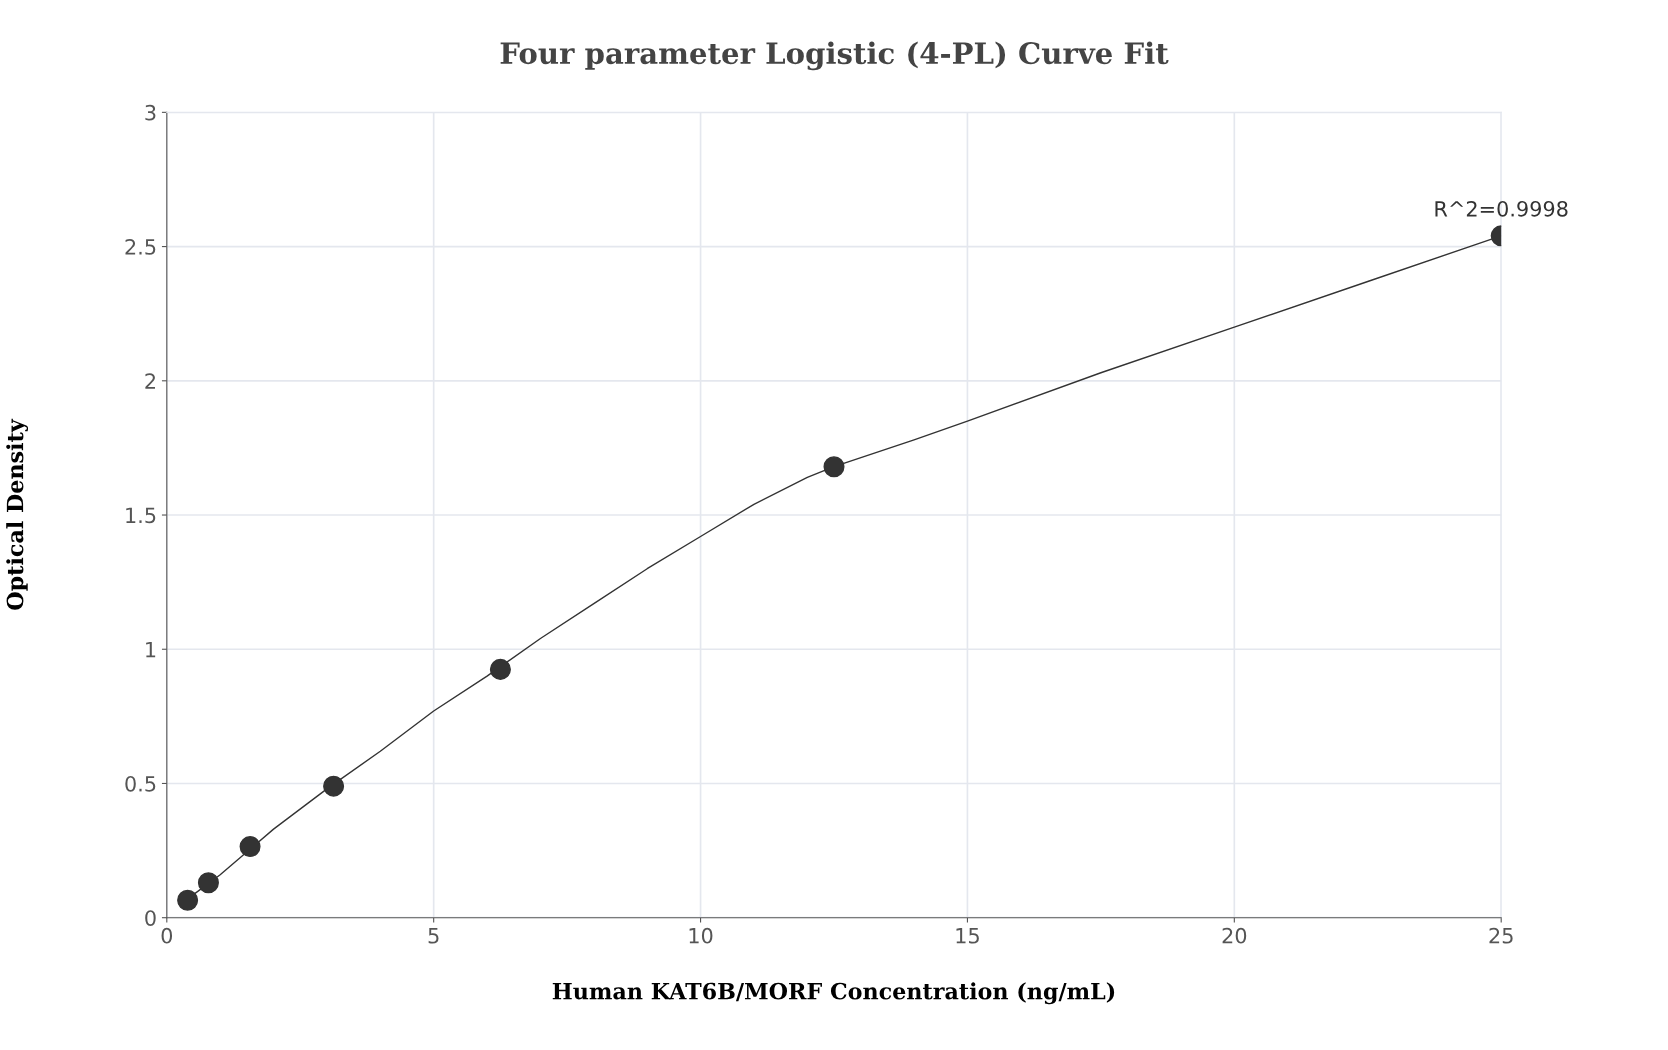 The width and height of the screenshot is (1668, 1050). I want to click on y-tick-label: 1, so click(151, 649).